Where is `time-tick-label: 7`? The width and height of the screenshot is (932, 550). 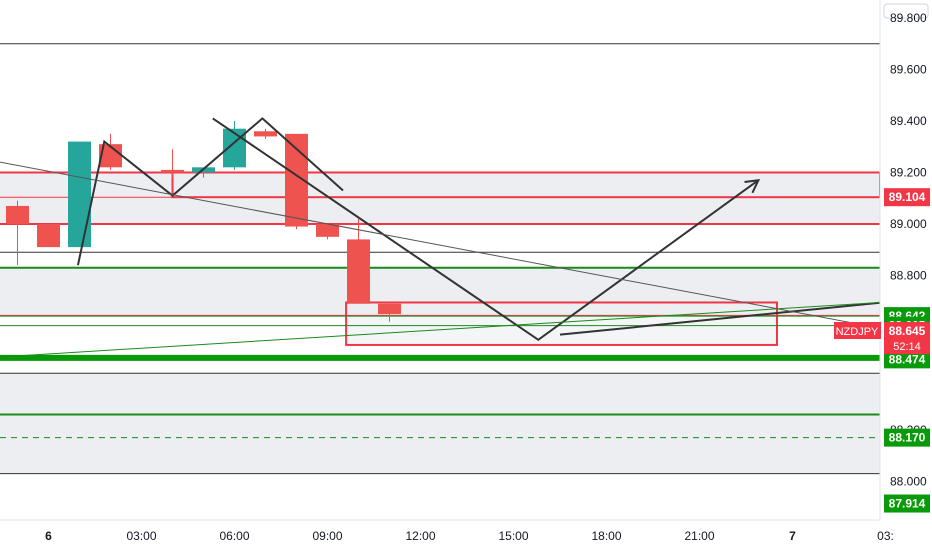
time-tick-label: 7 is located at coordinates (792, 536).